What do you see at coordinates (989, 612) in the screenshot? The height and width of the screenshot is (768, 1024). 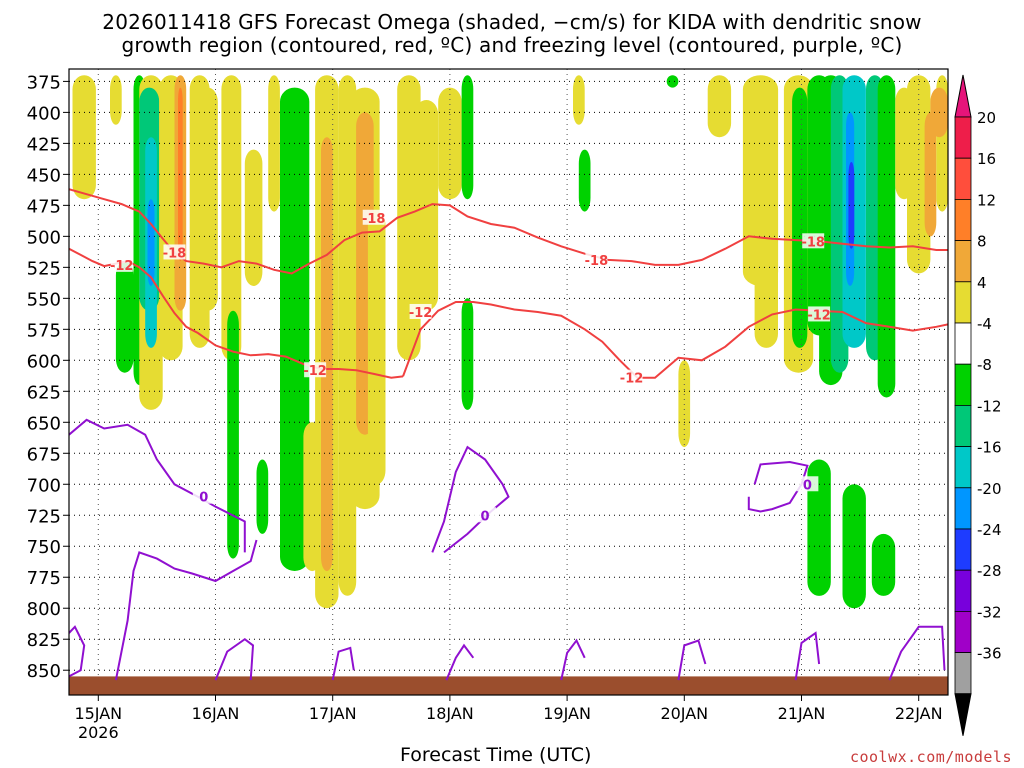 I see `colorbar-label: -32` at bounding box center [989, 612].